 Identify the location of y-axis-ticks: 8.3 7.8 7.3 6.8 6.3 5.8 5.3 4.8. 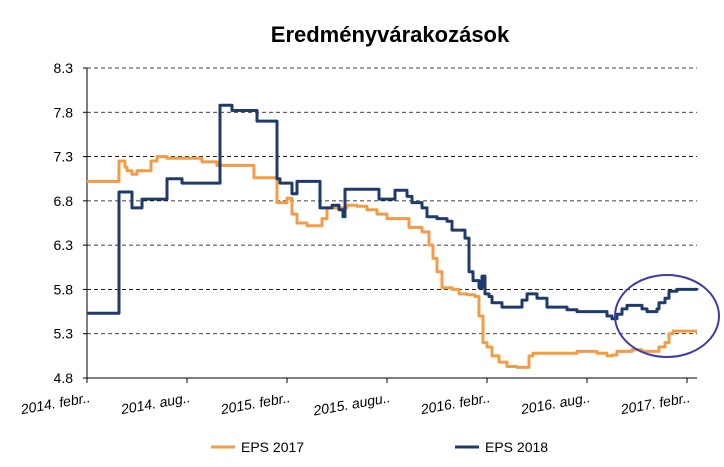
(70, 223).